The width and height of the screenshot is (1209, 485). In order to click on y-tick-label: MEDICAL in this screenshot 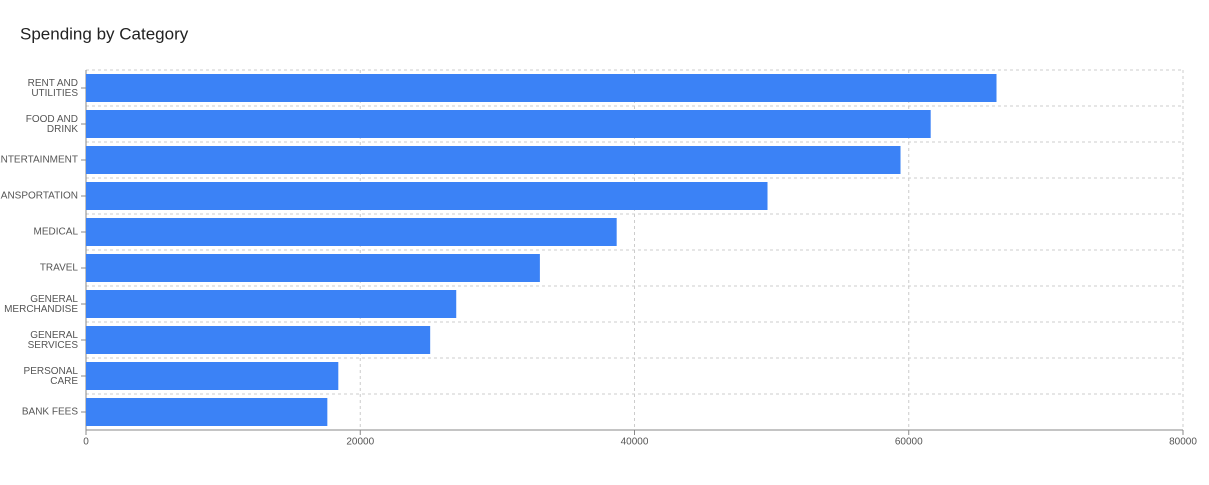, I will do `click(56, 232)`.